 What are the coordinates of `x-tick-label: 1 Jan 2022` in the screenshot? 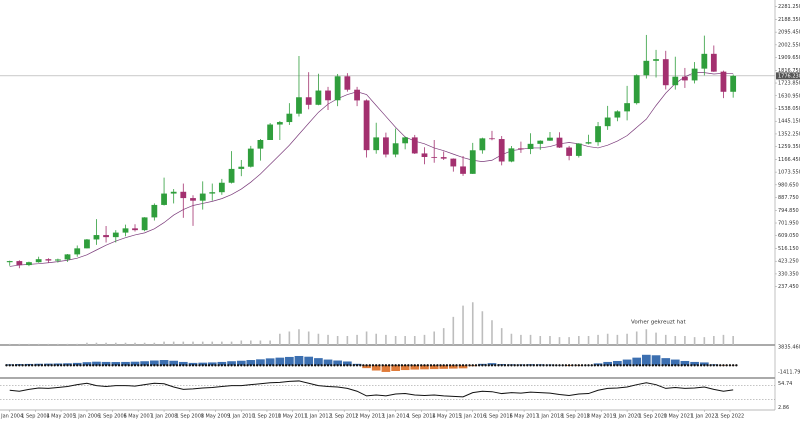 It's located at (704, 417).